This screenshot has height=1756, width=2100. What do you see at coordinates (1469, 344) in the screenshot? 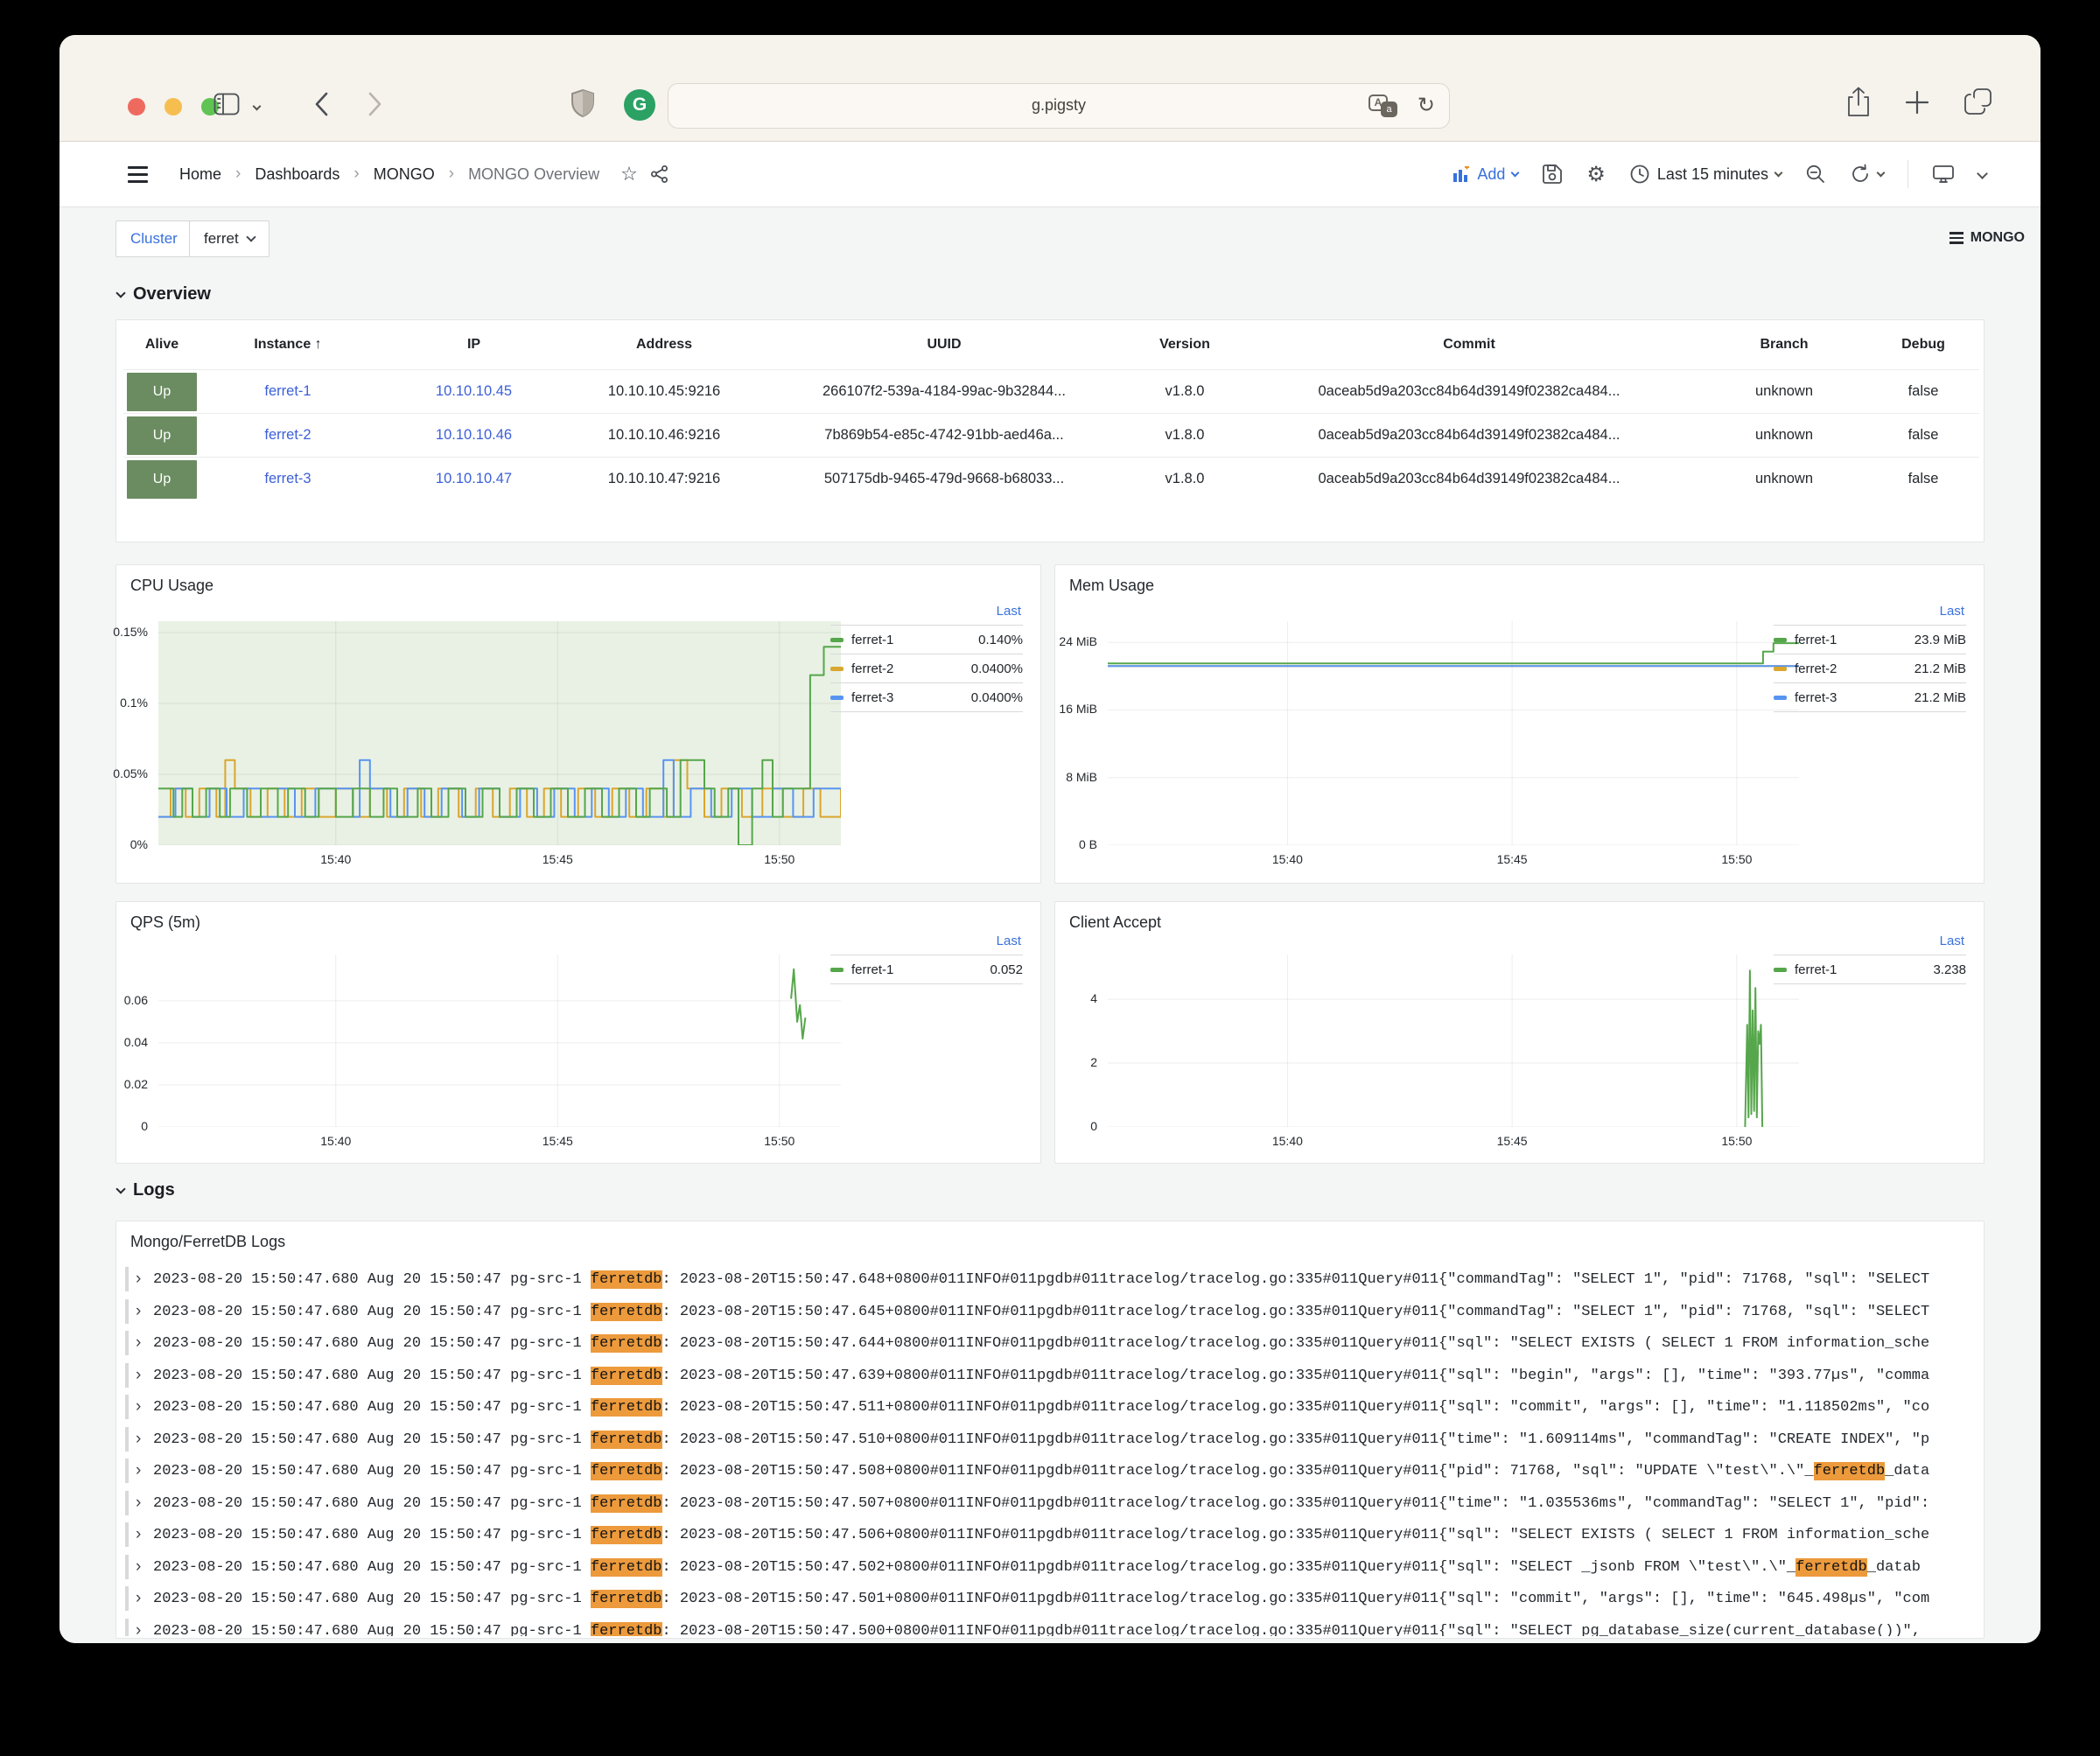
I see `column-header: Commit` at bounding box center [1469, 344].